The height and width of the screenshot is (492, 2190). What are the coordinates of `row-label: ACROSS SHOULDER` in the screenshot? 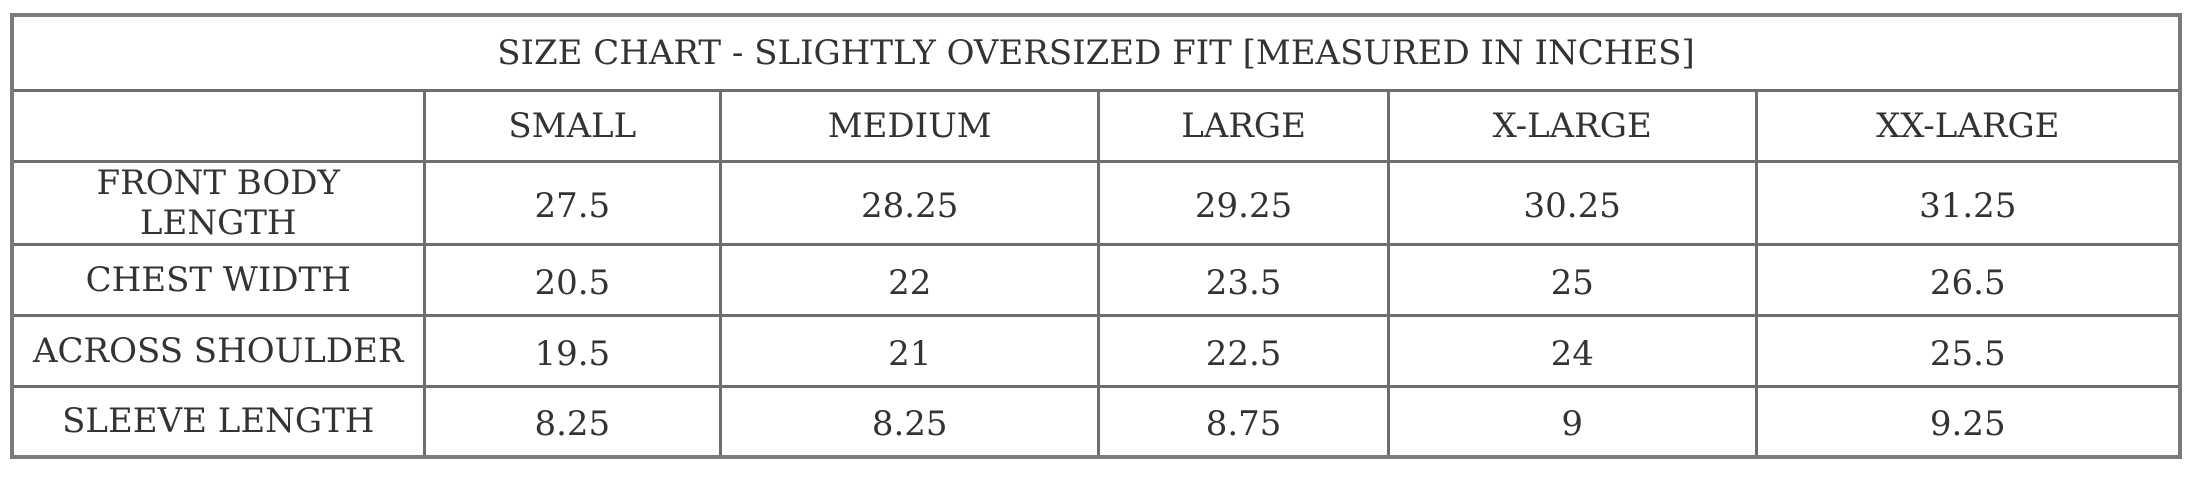 It's located at (218, 350).